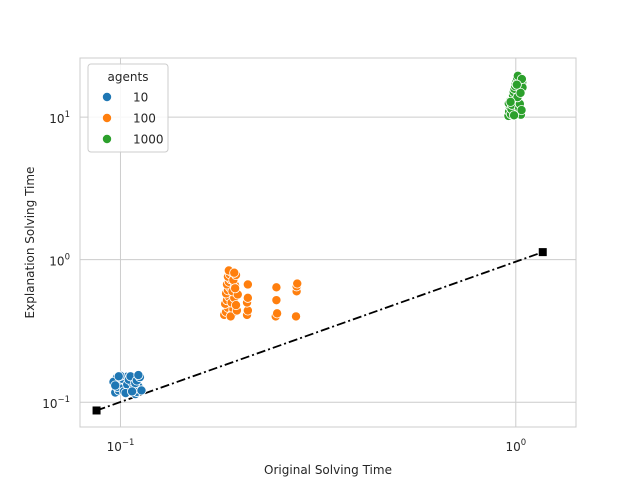  What do you see at coordinates (121, 446) in the screenshot?
I see `x-tick-label: 10⁻¹` at bounding box center [121, 446].